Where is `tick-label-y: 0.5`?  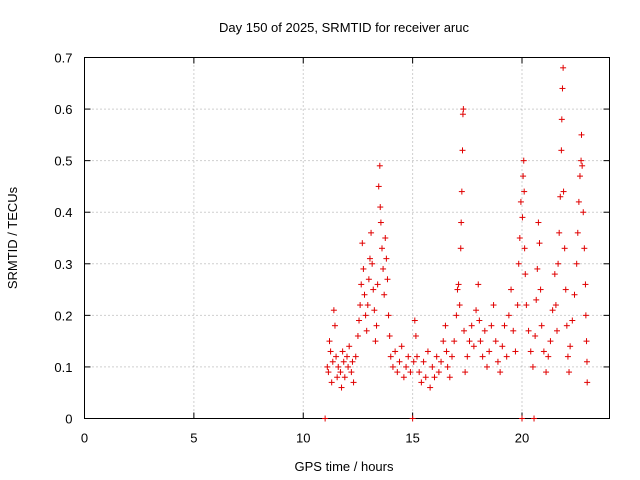 tick-label-y: 0.5 is located at coordinates (63, 161).